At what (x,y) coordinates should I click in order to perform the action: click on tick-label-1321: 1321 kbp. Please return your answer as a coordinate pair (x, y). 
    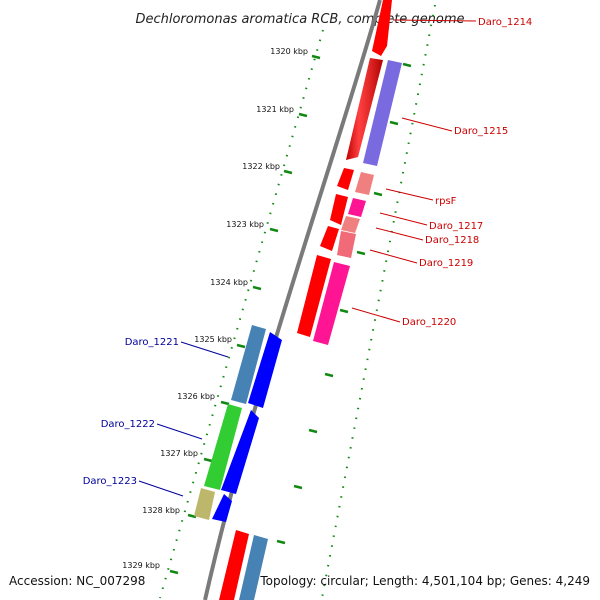
    Looking at the image, I should click on (275, 109).